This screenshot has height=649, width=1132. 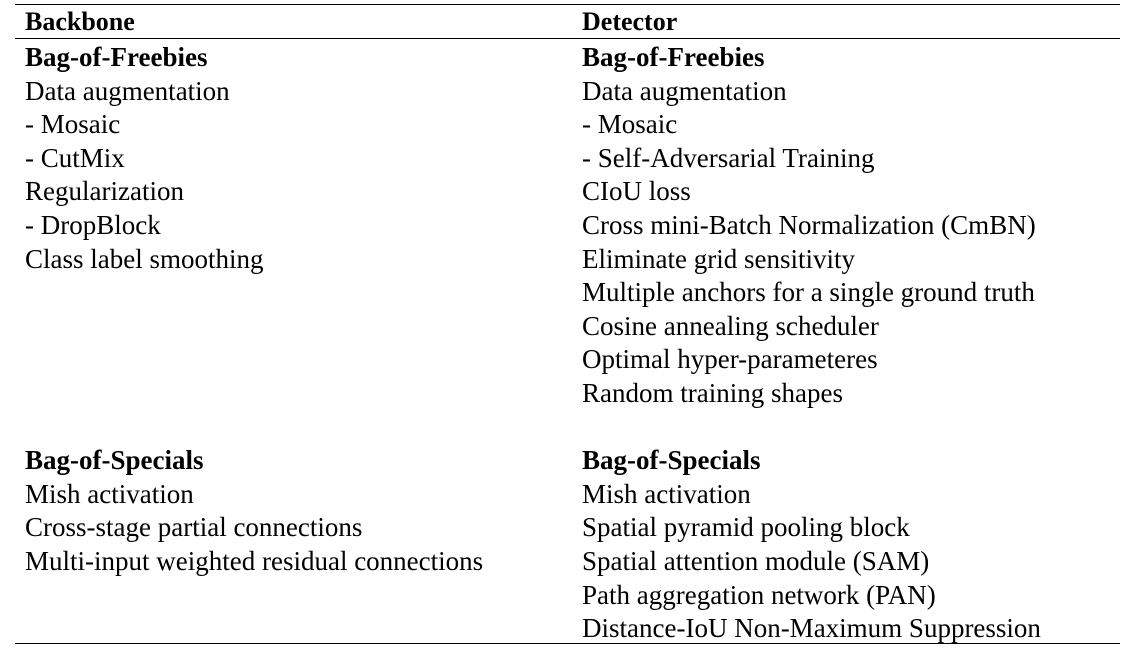 What do you see at coordinates (567, 22) in the screenshot?
I see `table-header-row: Backbone Detector` at bounding box center [567, 22].